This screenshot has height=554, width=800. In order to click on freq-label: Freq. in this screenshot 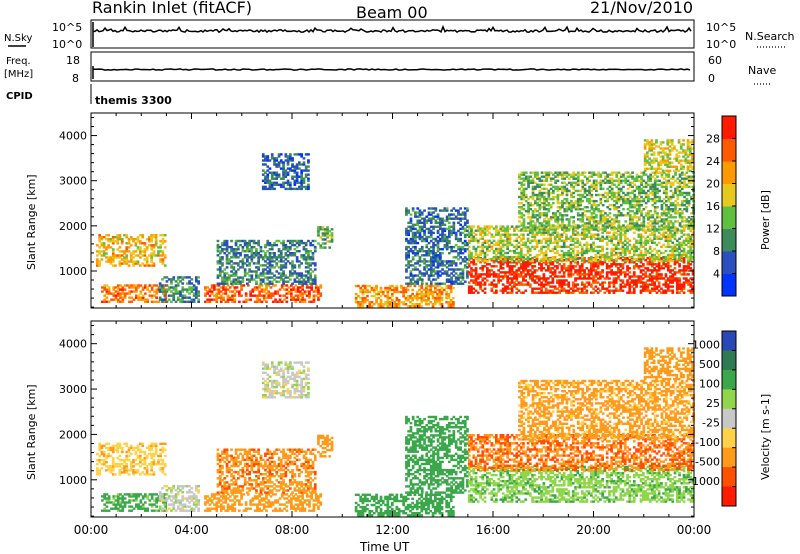, I will do `click(18, 61)`.